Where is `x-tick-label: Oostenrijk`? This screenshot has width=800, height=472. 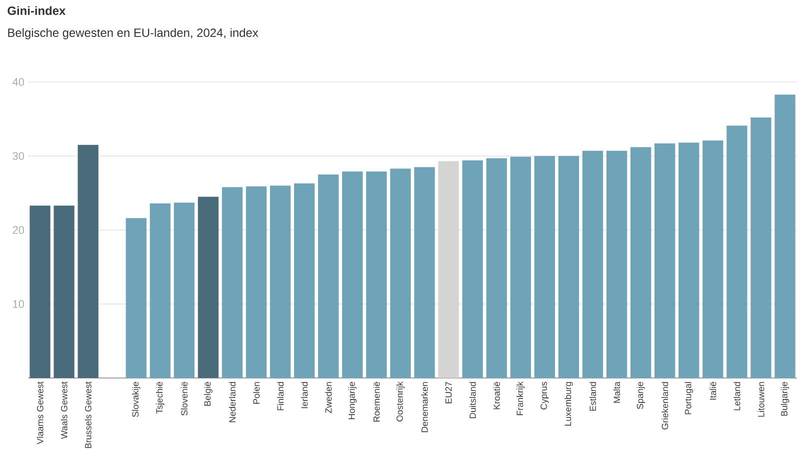 x-tick-label: Oostenrijk is located at coordinates (400, 401).